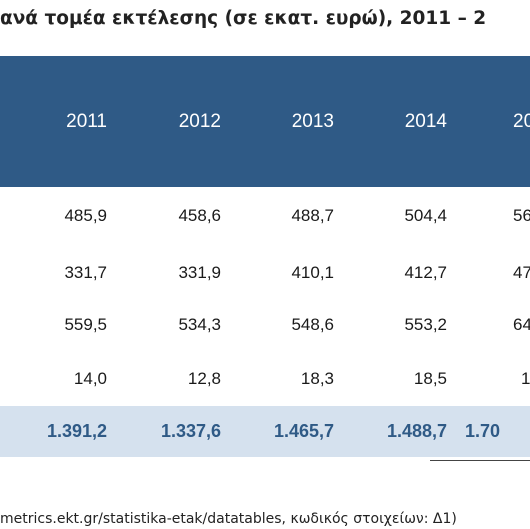  What do you see at coordinates (199, 215) in the screenshot?
I see `table-cell: 458,6` at bounding box center [199, 215].